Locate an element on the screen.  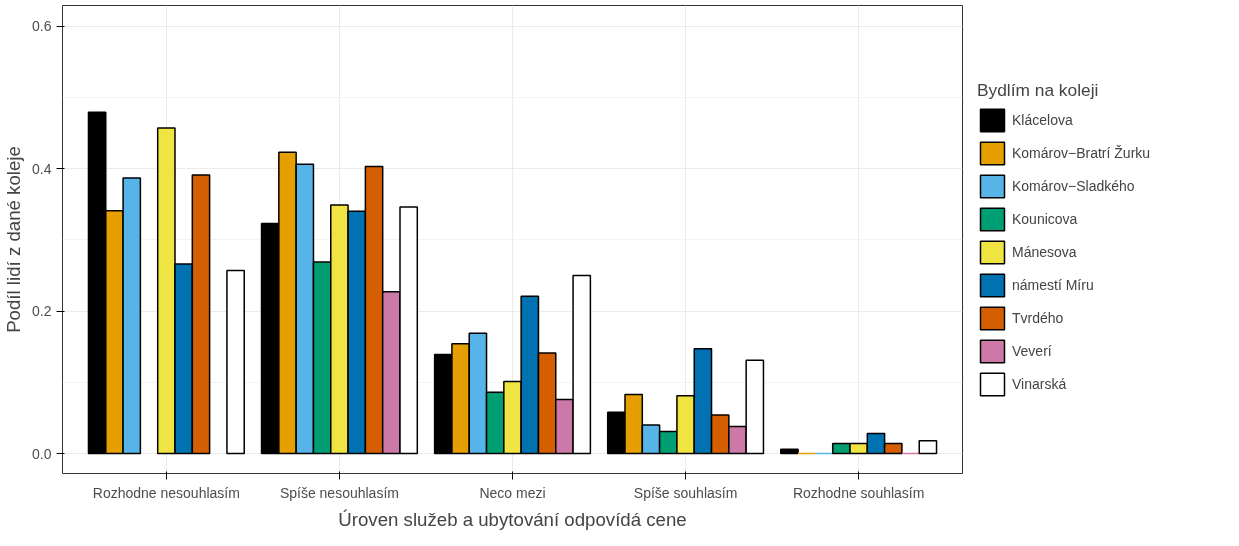
legend-label: Veverí is located at coordinates (1032, 351).